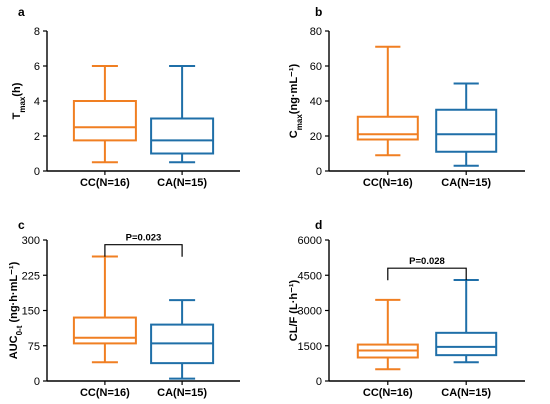  What do you see at coordinates (37, 102) in the screenshot?
I see `y-tick-label: 4` at bounding box center [37, 102].